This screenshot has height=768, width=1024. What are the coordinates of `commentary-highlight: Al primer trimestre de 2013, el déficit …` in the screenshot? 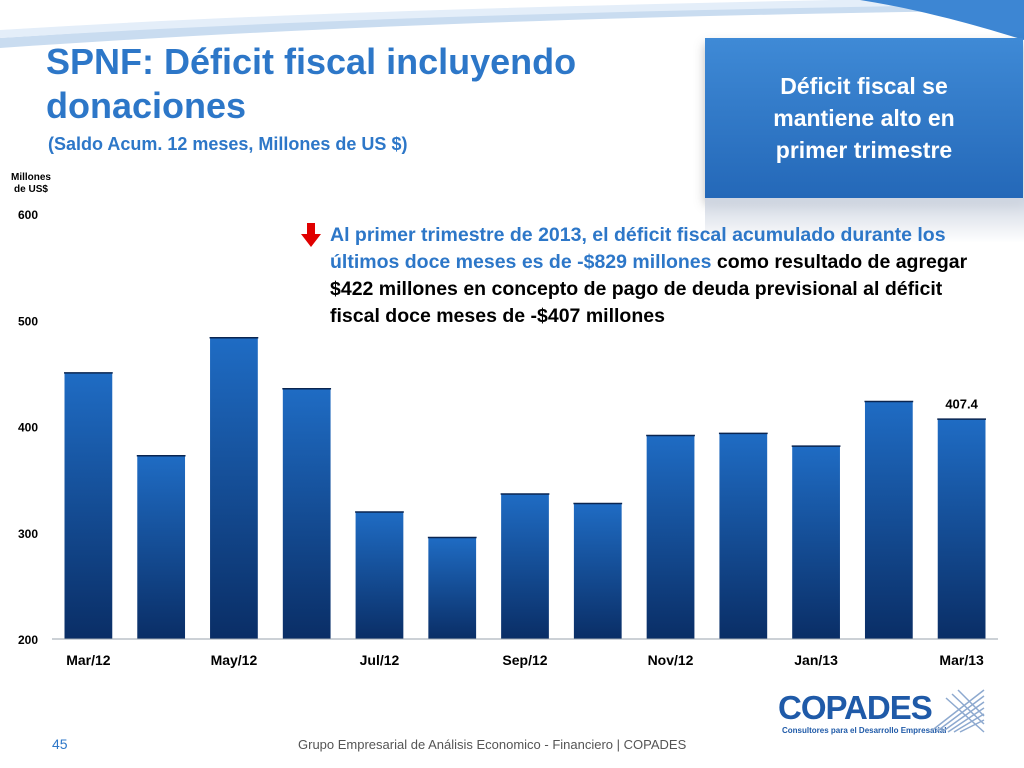 It's located at (638, 248).